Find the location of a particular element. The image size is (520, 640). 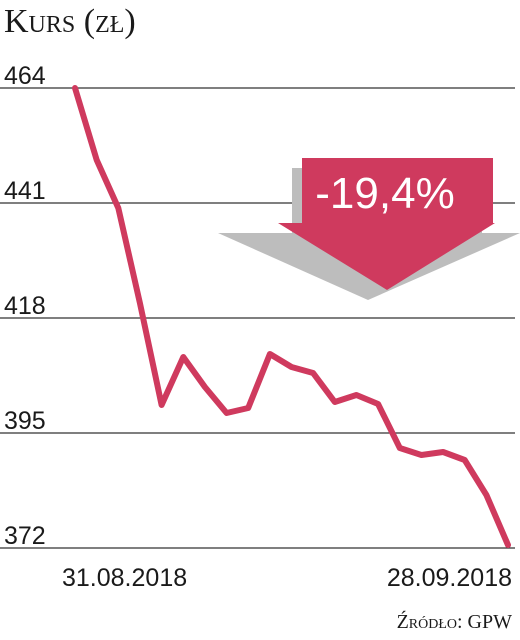

arrow-callout: -19,4% is located at coordinates (369, 229).